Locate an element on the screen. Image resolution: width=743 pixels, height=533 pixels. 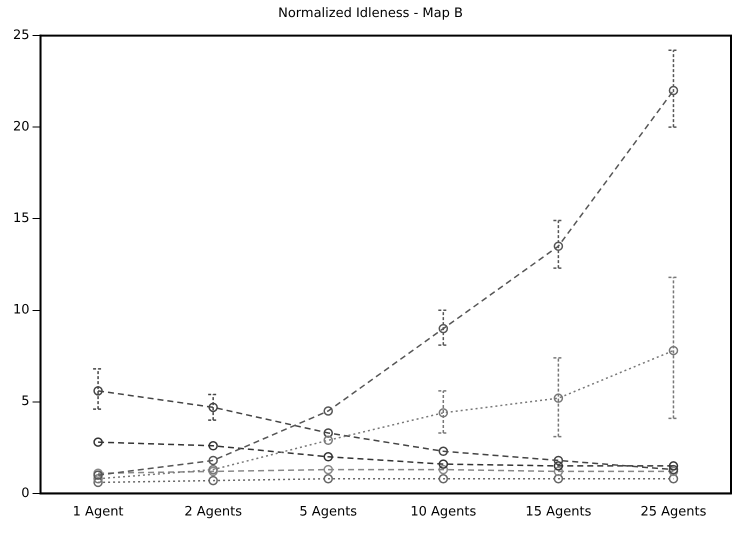
y-tick-label: 0 is located at coordinates (25, 493).